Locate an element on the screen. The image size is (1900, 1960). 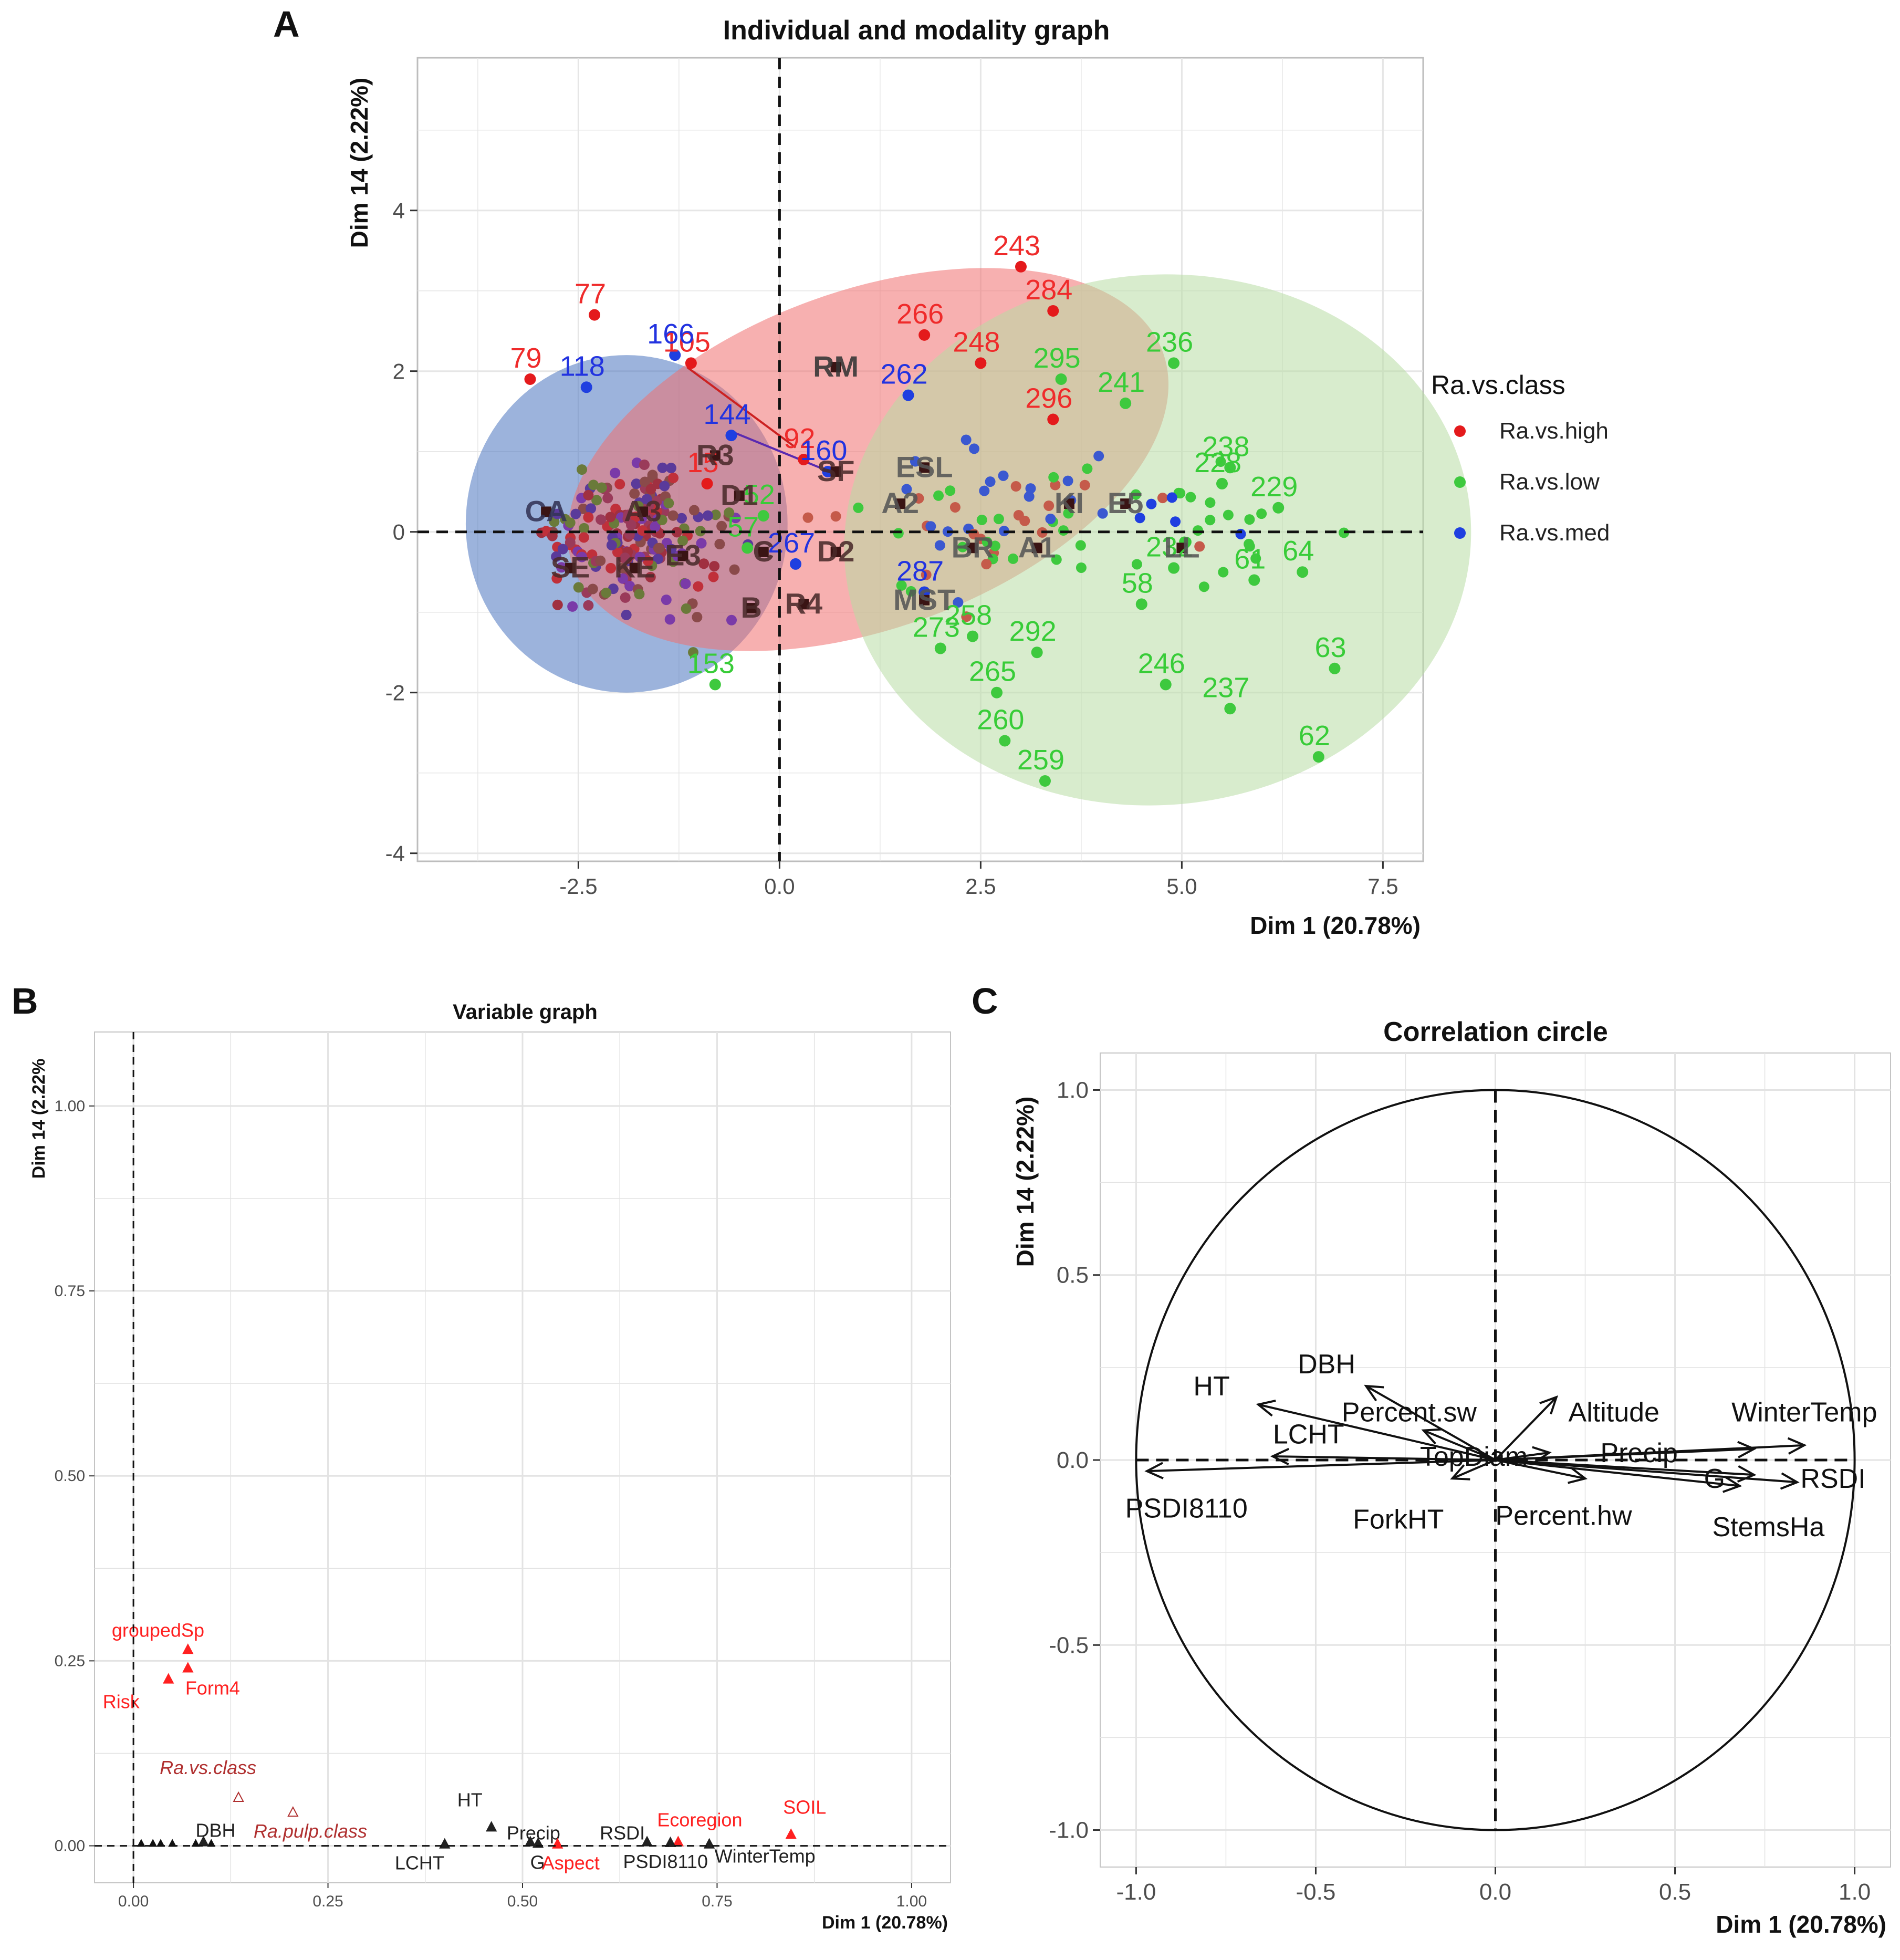
point-label-229: 229 is located at coordinates (1274, 487).